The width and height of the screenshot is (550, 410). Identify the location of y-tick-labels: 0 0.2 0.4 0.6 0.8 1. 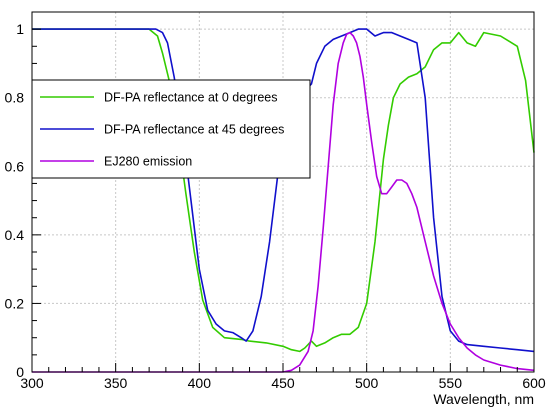
(15, 200).